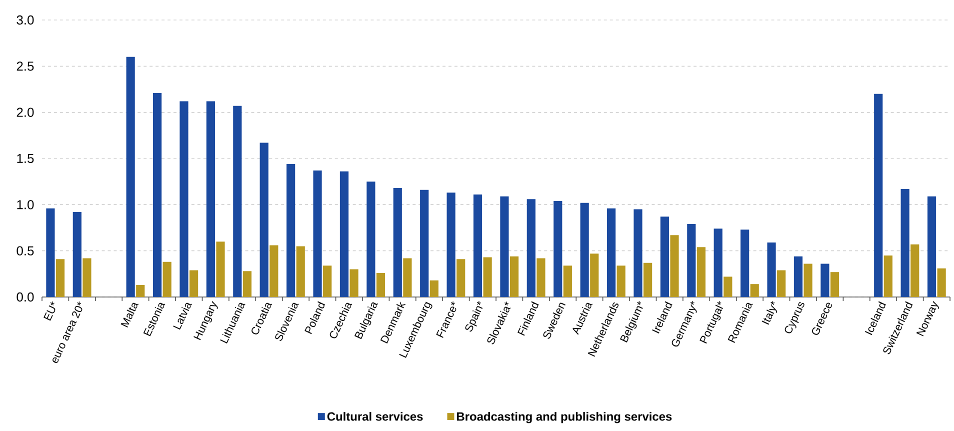 Image resolution: width=954 pixels, height=431 pixels. Describe the element at coordinates (25, 205) in the screenshot. I see `y-tick-label: 1.0` at that location.